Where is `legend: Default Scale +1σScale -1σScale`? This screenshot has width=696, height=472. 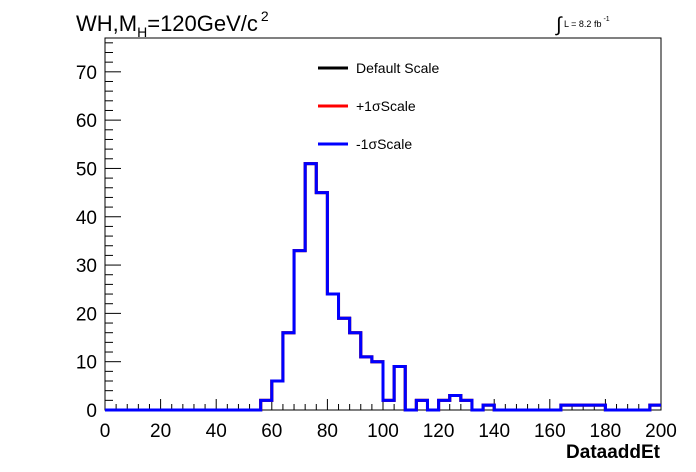
legend: Default Scale +1σScale -1σScale is located at coordinates (378, 106).